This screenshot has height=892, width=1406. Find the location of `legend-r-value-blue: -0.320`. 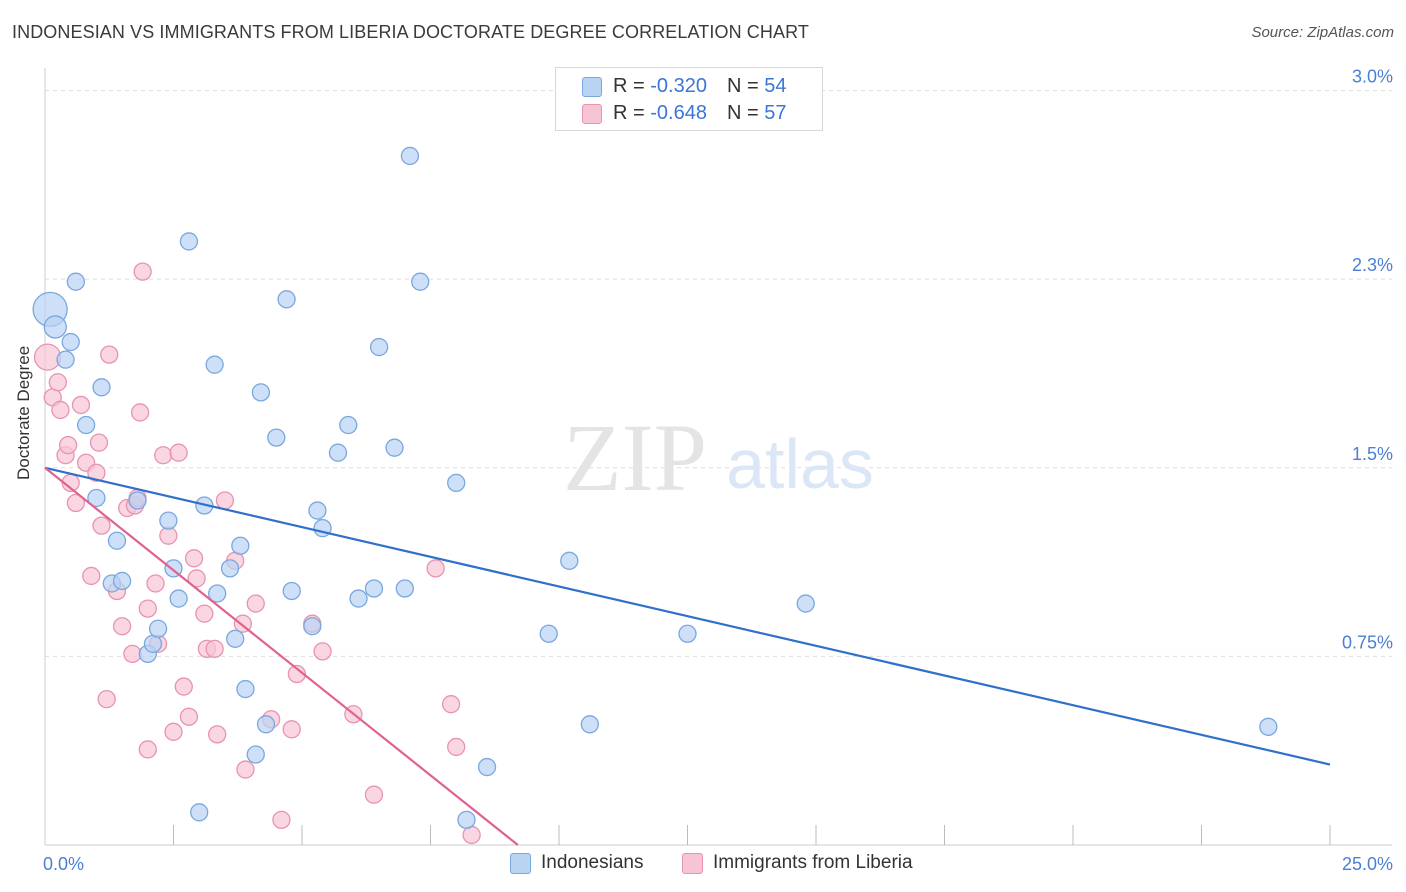

legend-r-value-blue: -0.320 is located at coordinates (678, 86).